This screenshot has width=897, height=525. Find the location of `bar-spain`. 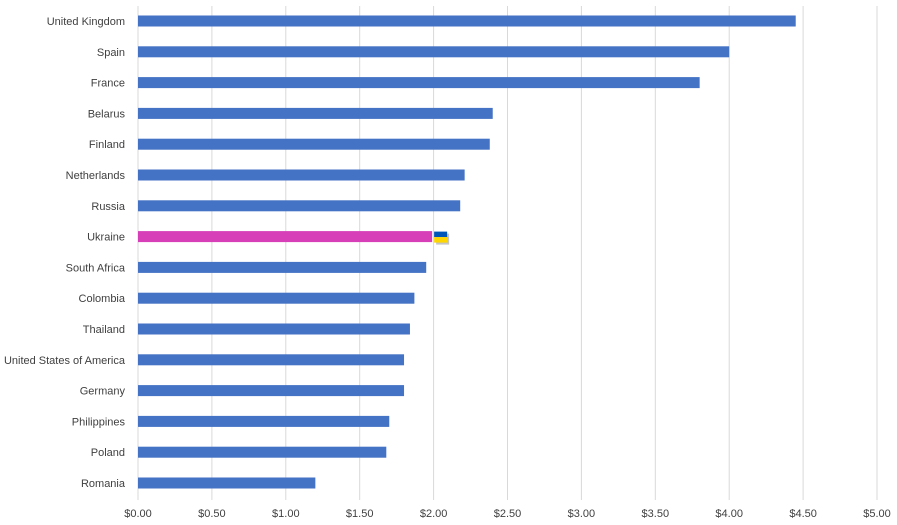

bar-spain is located at coordinates (434, 52).